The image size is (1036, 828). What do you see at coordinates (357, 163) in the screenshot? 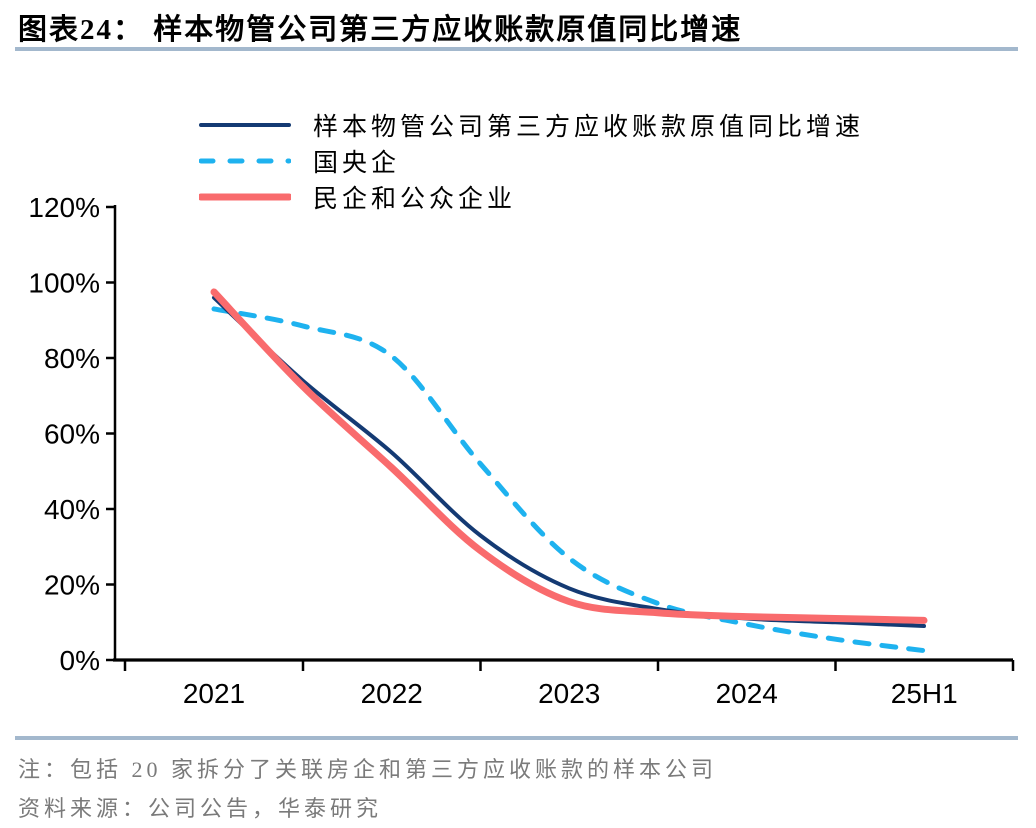
I see `legend-label-soe: 国央企` at bounding box center [357, 163].